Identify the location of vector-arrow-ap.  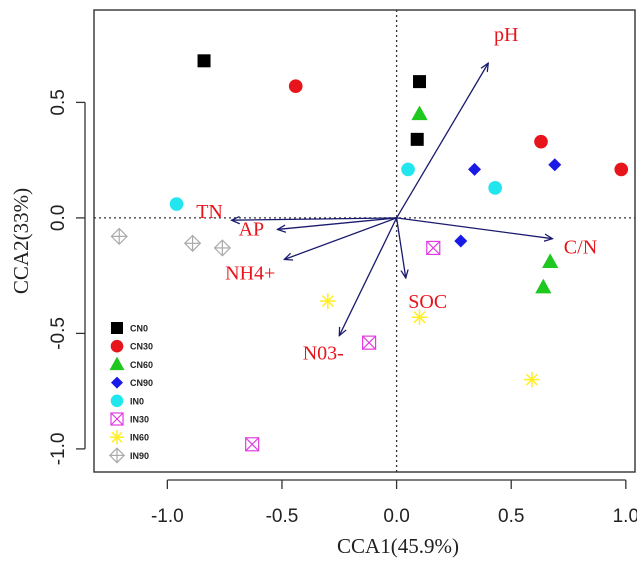
(337, 223).